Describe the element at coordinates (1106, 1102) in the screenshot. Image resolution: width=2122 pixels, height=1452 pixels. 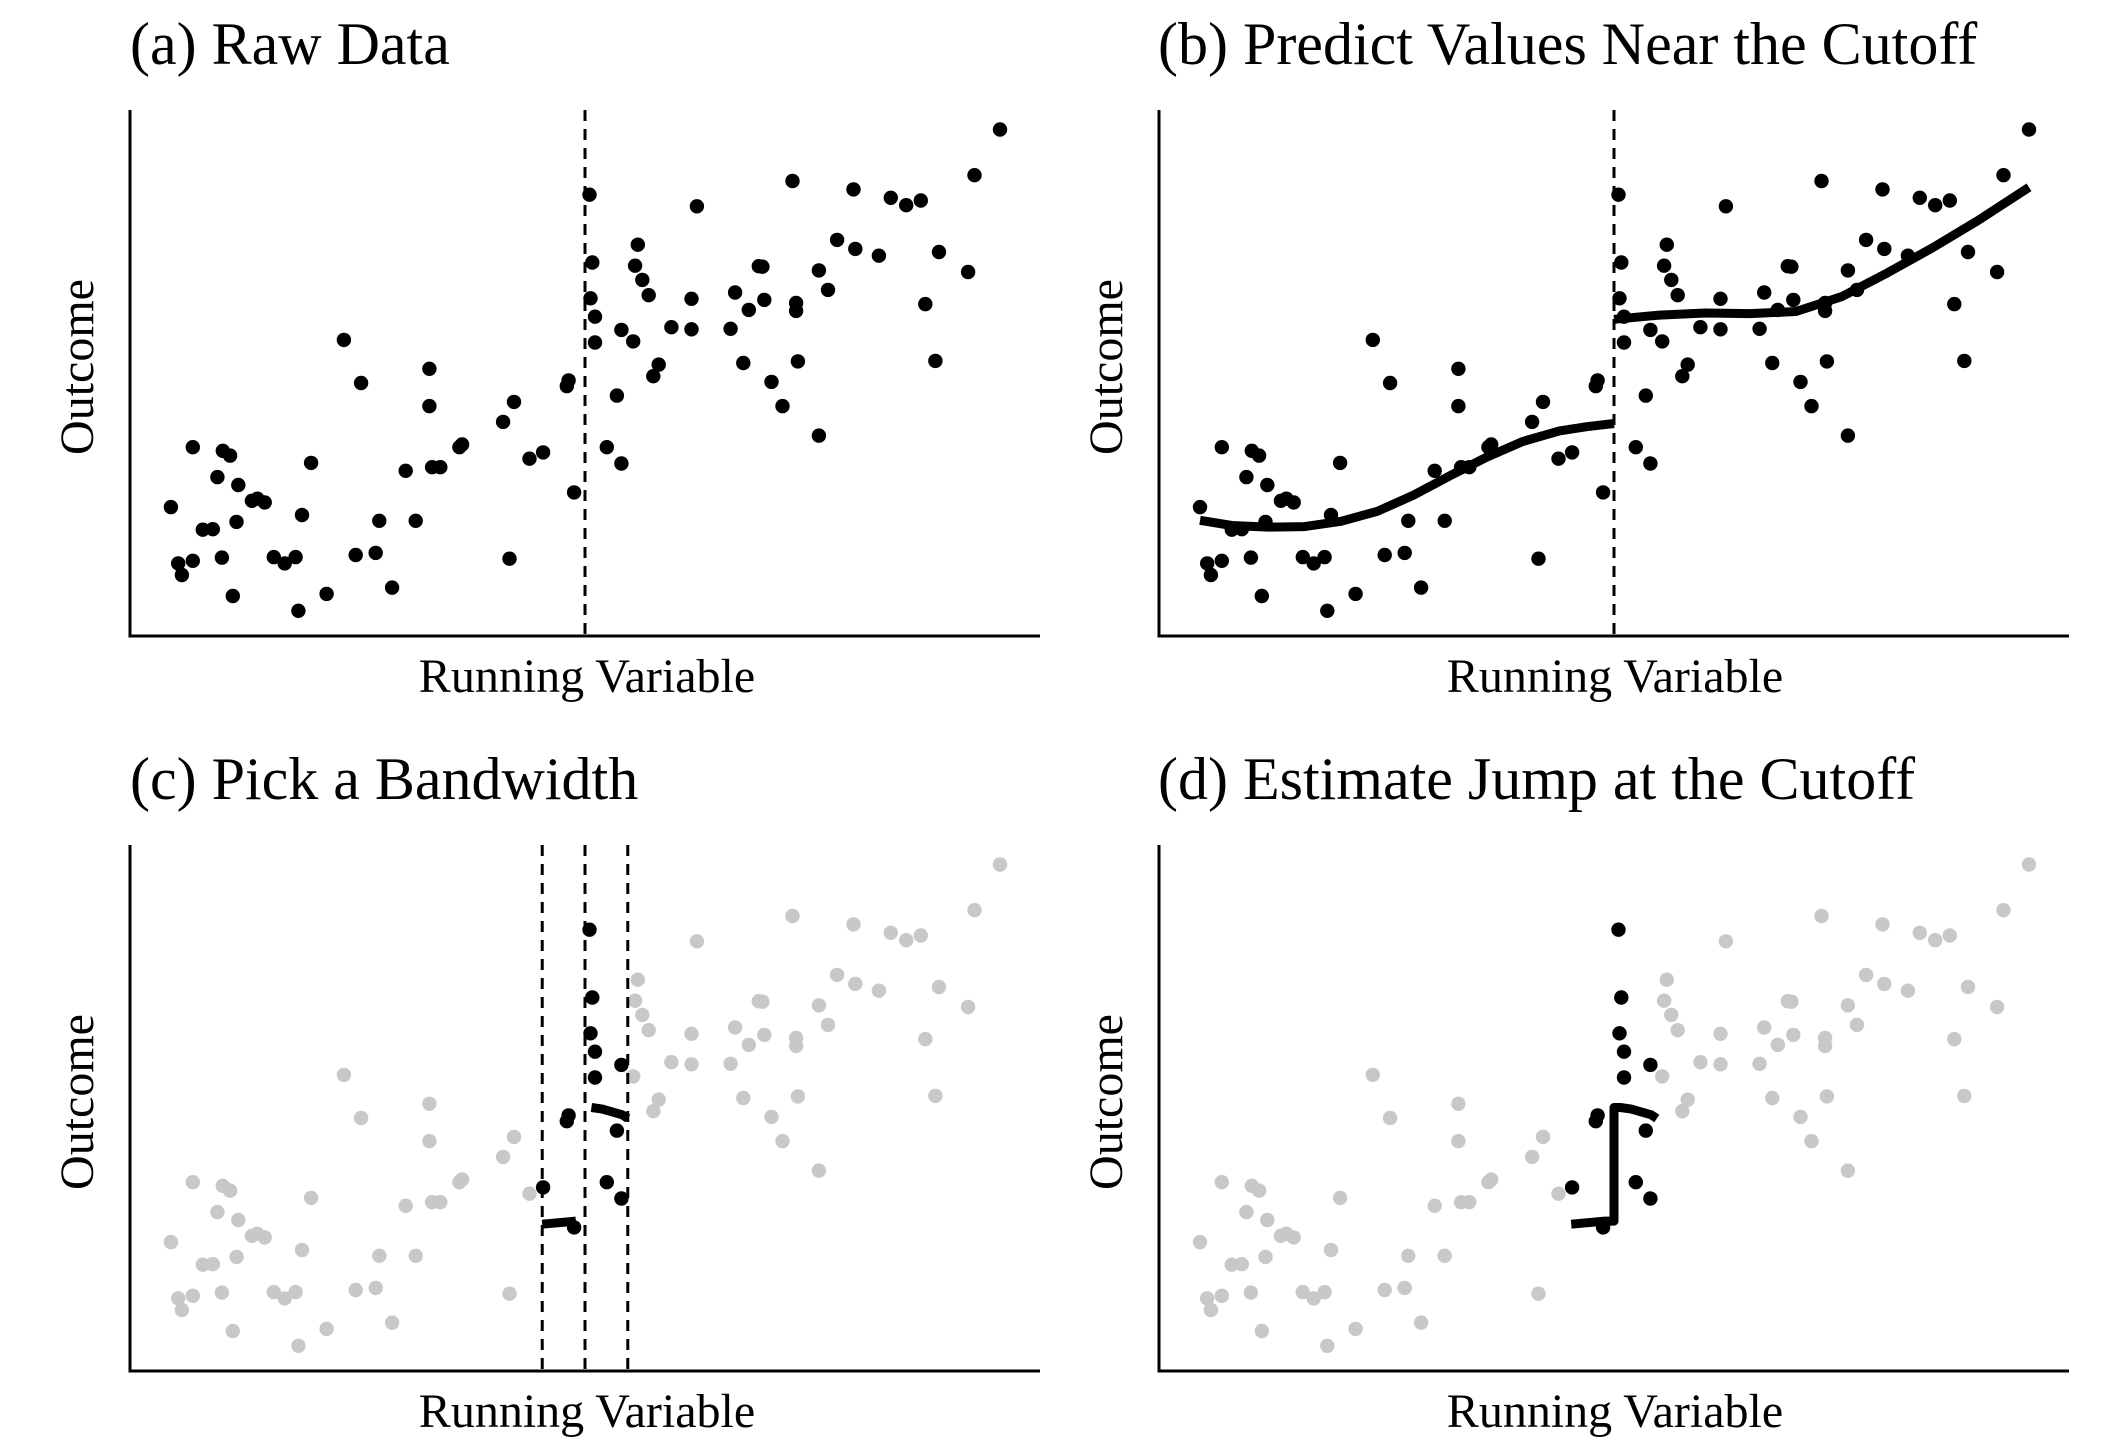
I see `y-axis-label: Outcome` at that location.